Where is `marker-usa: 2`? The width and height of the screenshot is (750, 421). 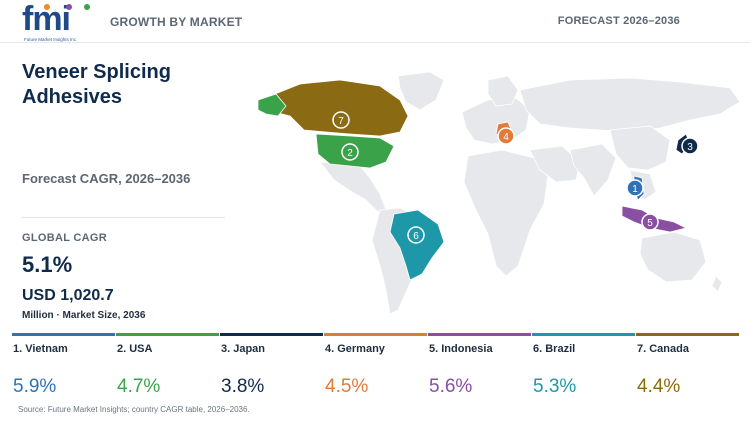
marker-usa: 2 is located at coordinates (350, 152).